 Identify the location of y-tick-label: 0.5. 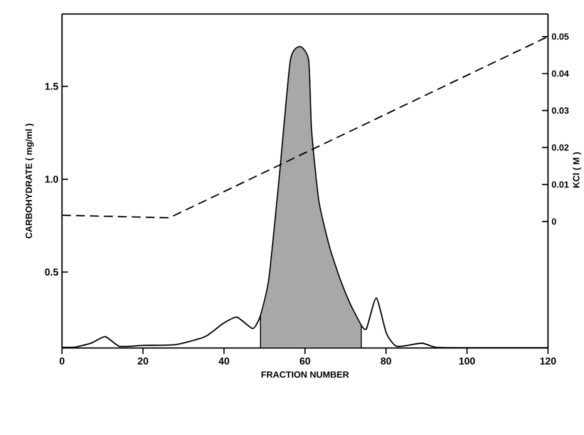
(51, 272).